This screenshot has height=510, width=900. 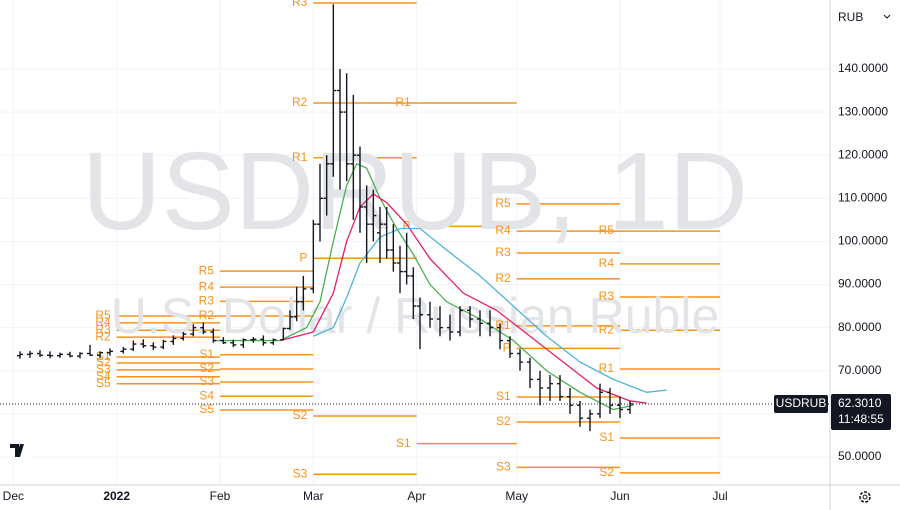 I want to click on y-tick-label: 110.0000, so click(x=862, y=197).